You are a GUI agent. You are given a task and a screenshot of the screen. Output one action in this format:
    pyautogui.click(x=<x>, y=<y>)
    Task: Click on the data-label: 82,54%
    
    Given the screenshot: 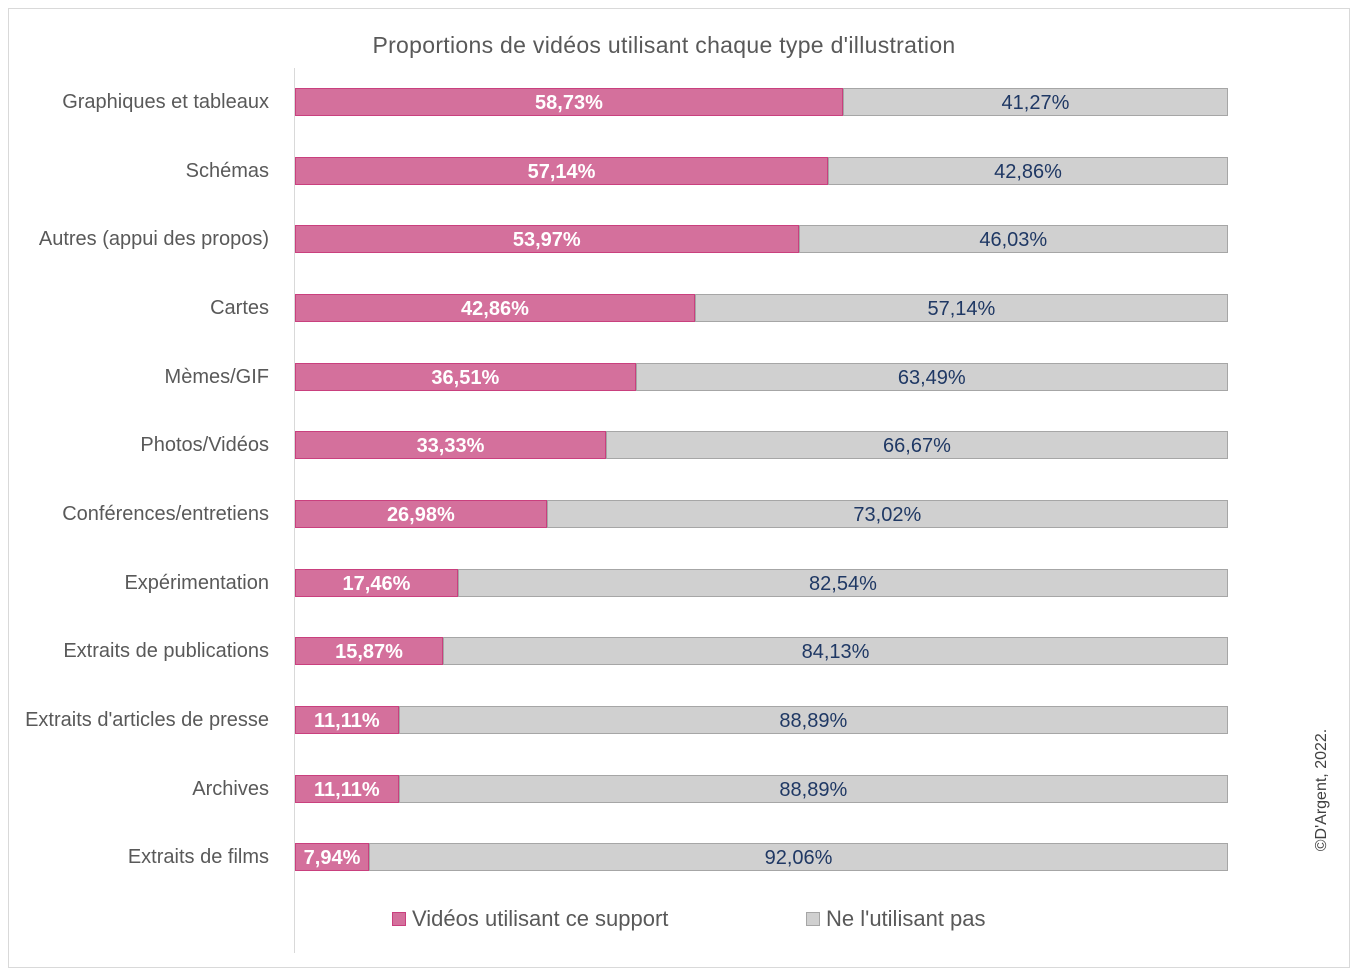 What is the action you would take?
    pyautogui.click(x=843, y=583)
    